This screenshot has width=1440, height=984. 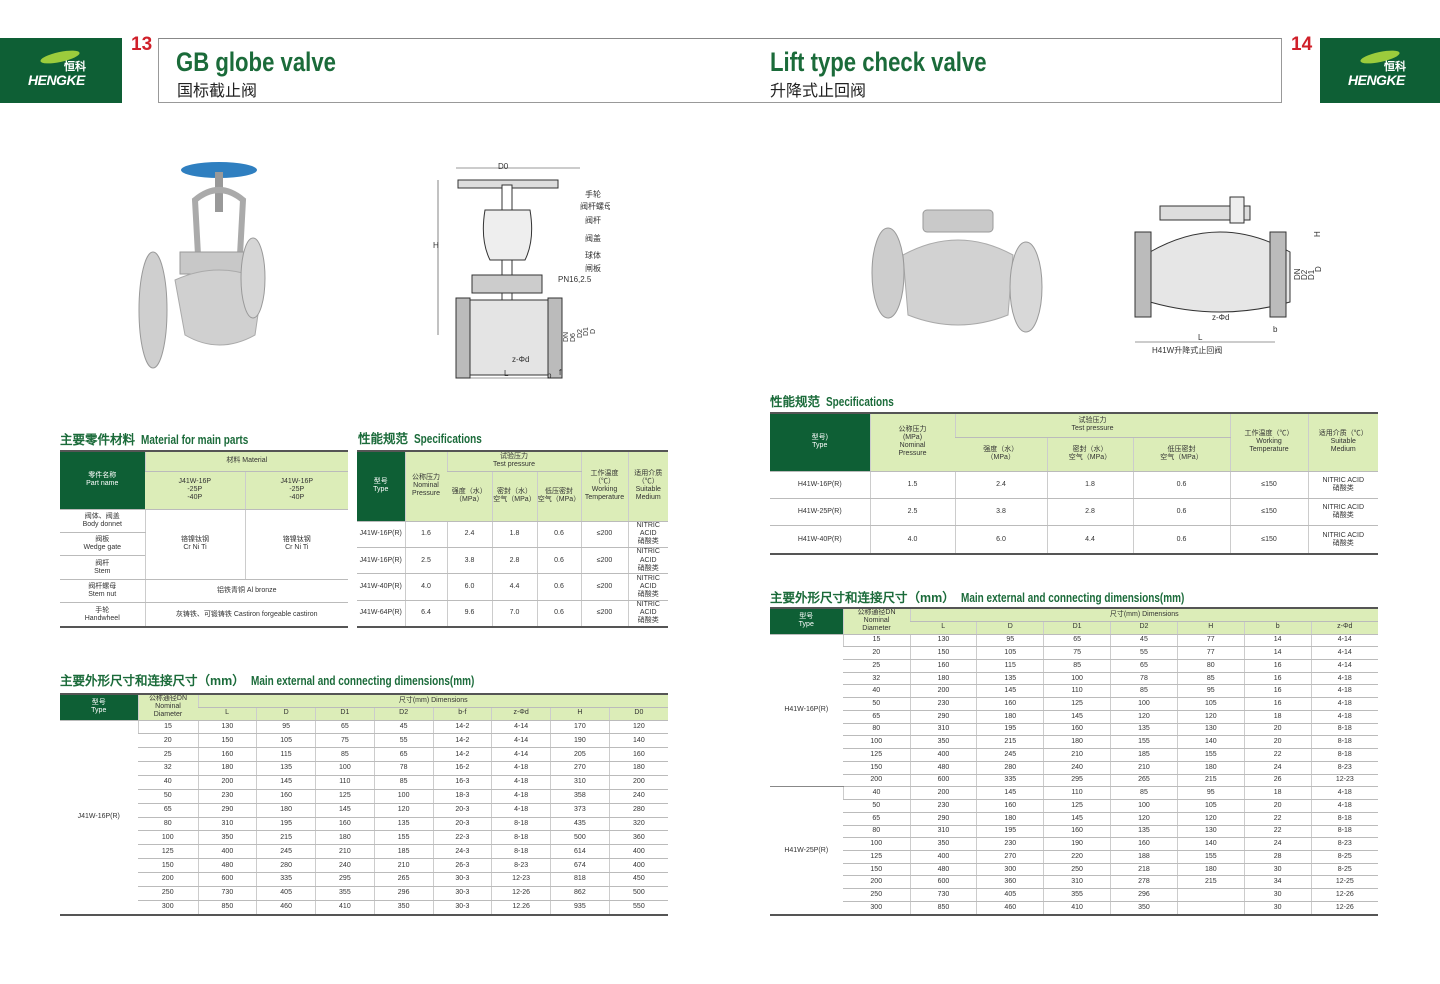 What do you see at coordinates (638, 893) in the screenshot?
I see `table-cell: 500` at bounding box center [638, 893].